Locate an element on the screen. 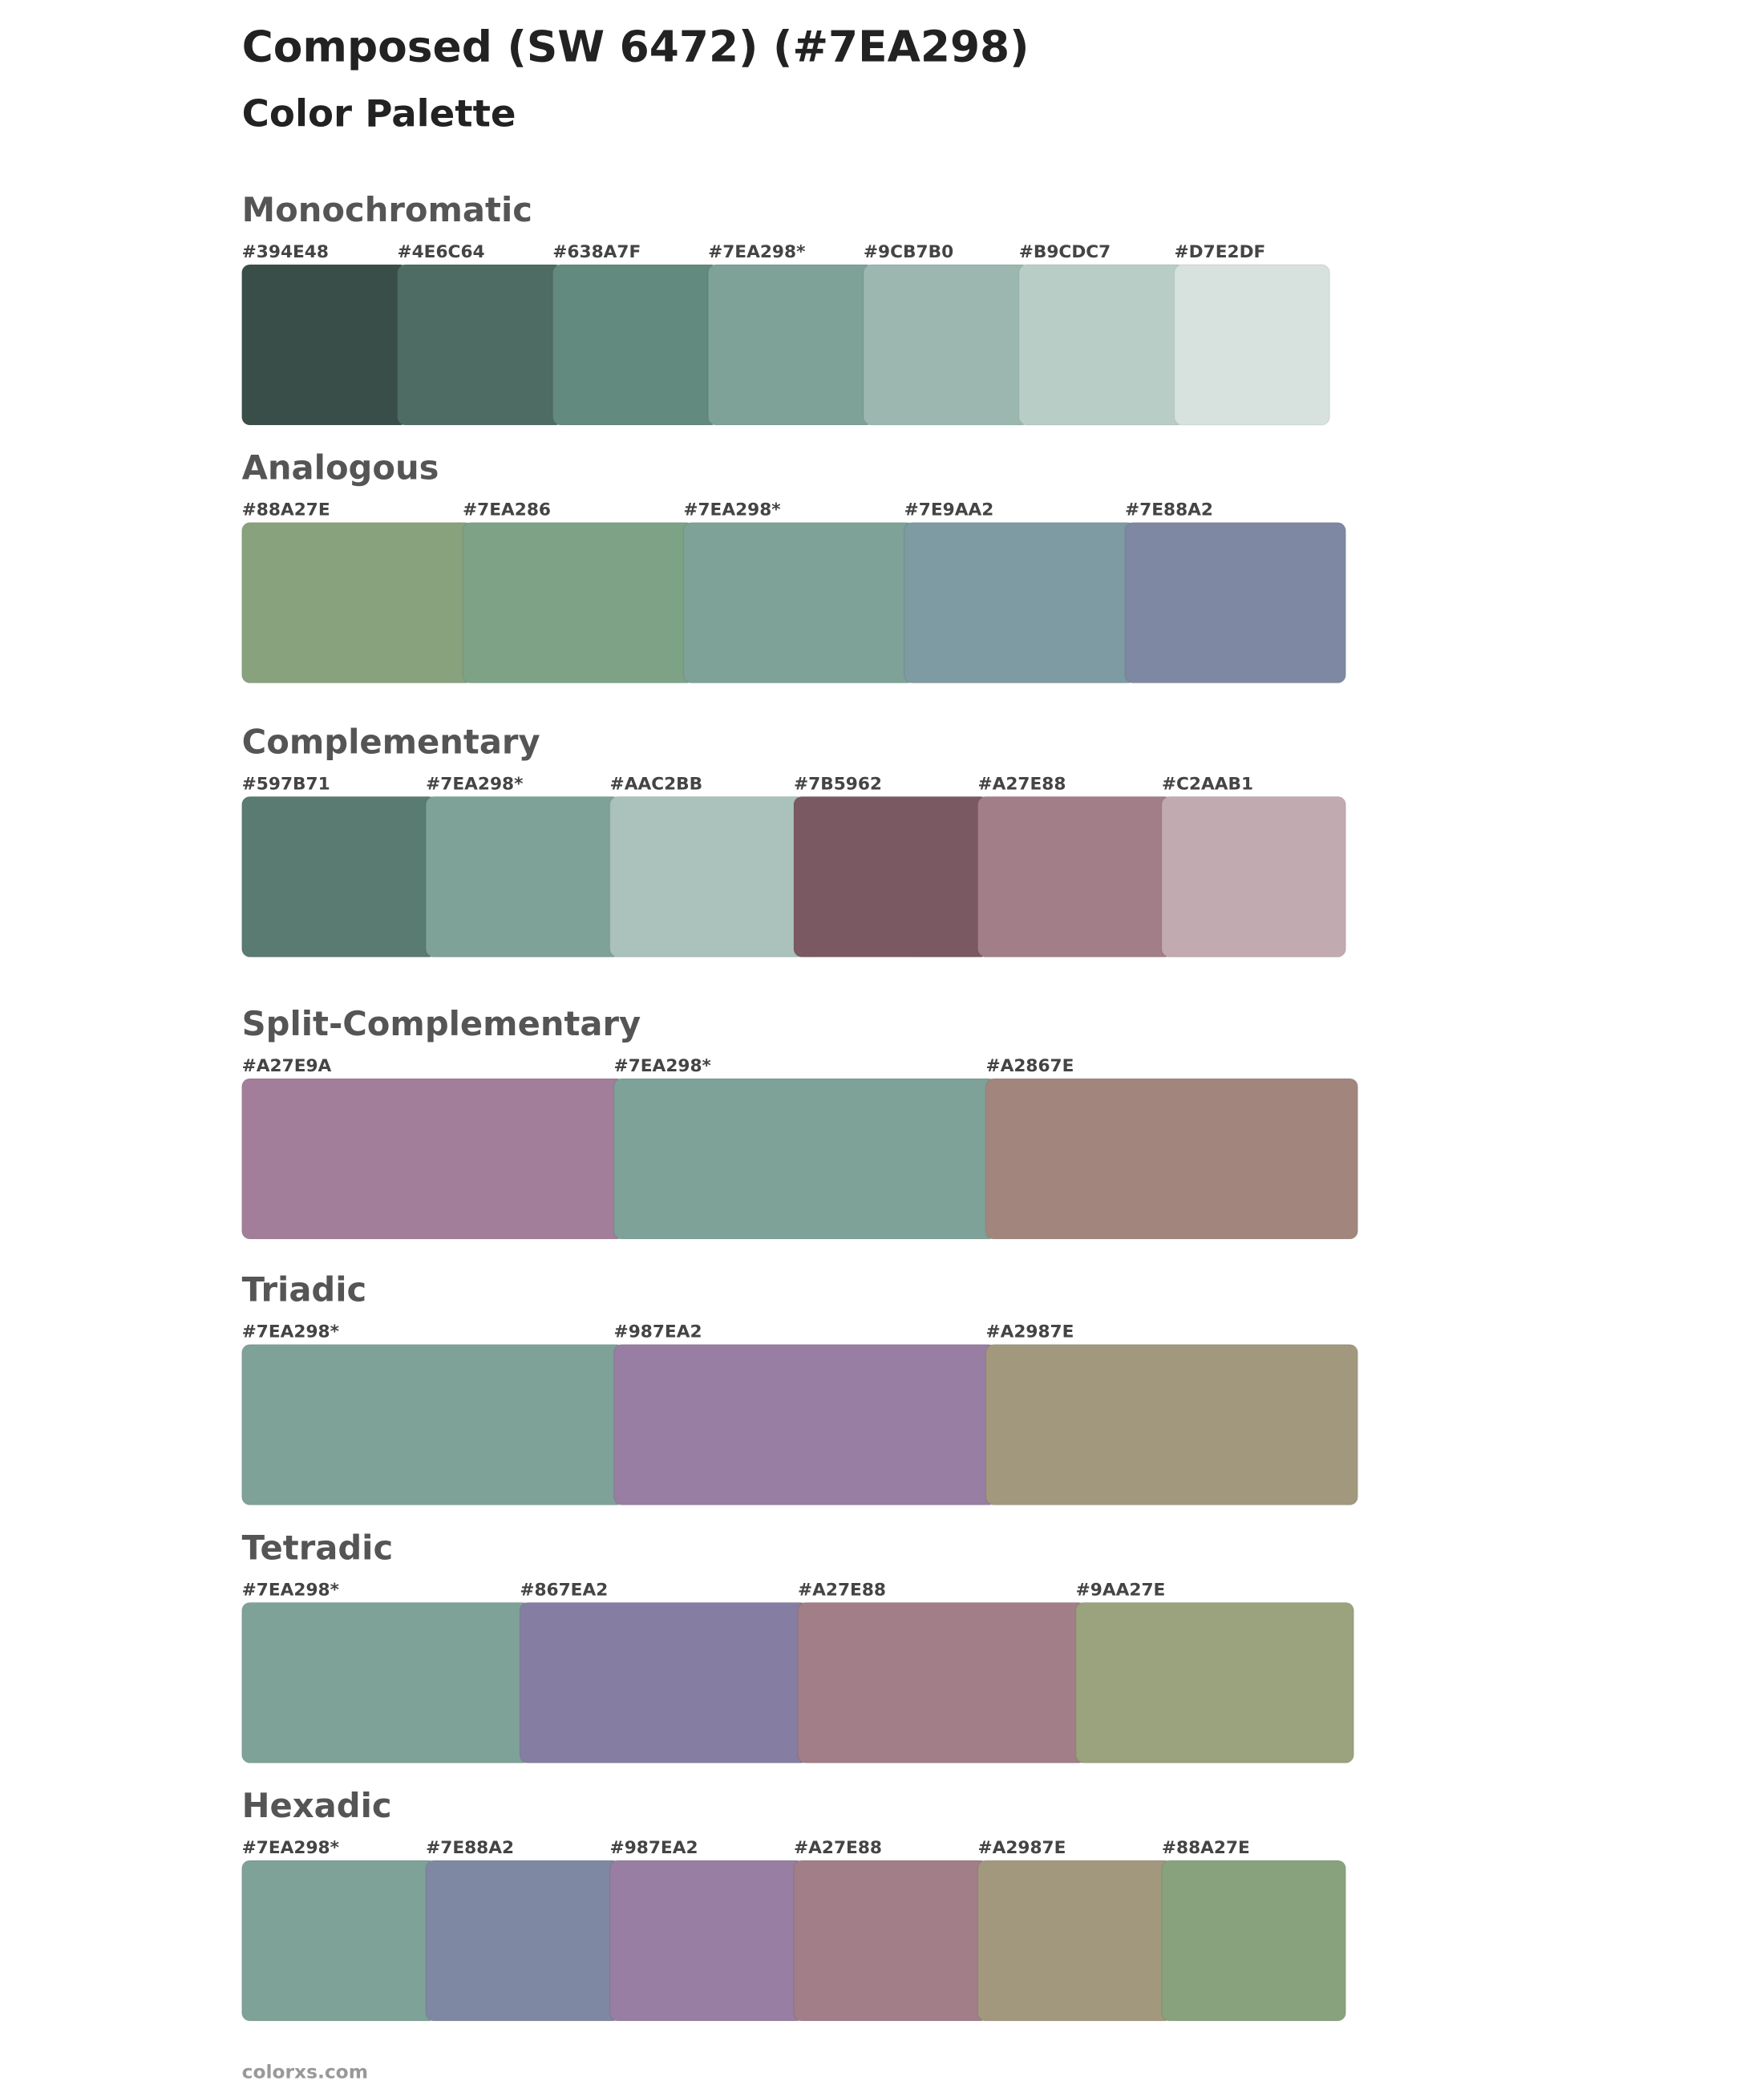  swatch-label: #AAC2BB is located at coordinates (656, 784).